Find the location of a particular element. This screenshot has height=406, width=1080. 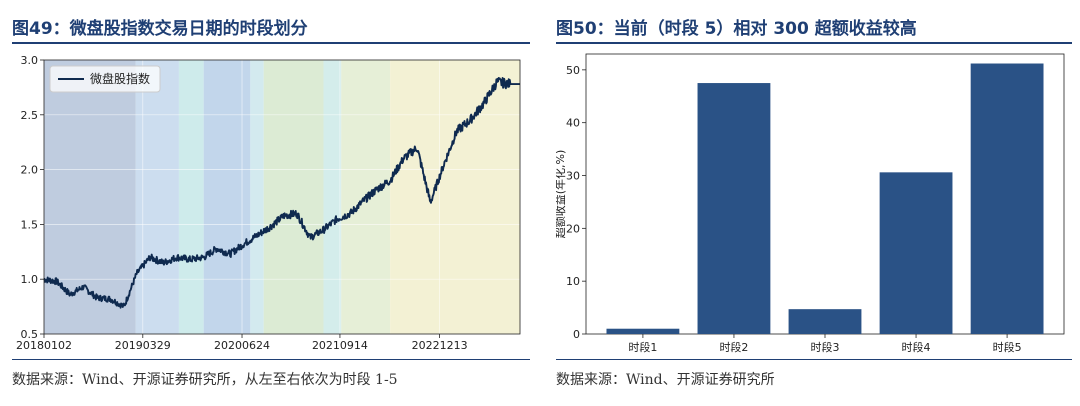

y-tick-label: 30 is located at coordinates (573, 176).